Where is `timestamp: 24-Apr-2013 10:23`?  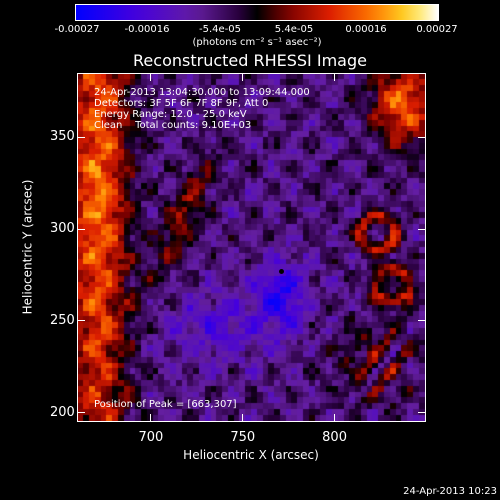
timestamp: 24-Apr-2013 10:23 is located at coordinates (450, 491).